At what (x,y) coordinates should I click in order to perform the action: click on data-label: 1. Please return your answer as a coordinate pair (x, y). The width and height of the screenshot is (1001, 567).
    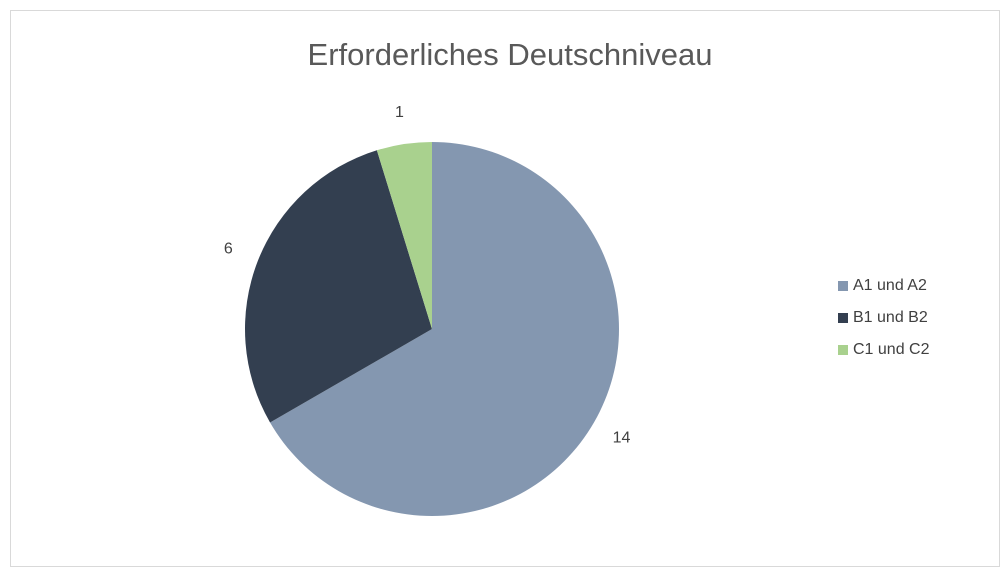
    Looking at the image, I should click on (399, 112).